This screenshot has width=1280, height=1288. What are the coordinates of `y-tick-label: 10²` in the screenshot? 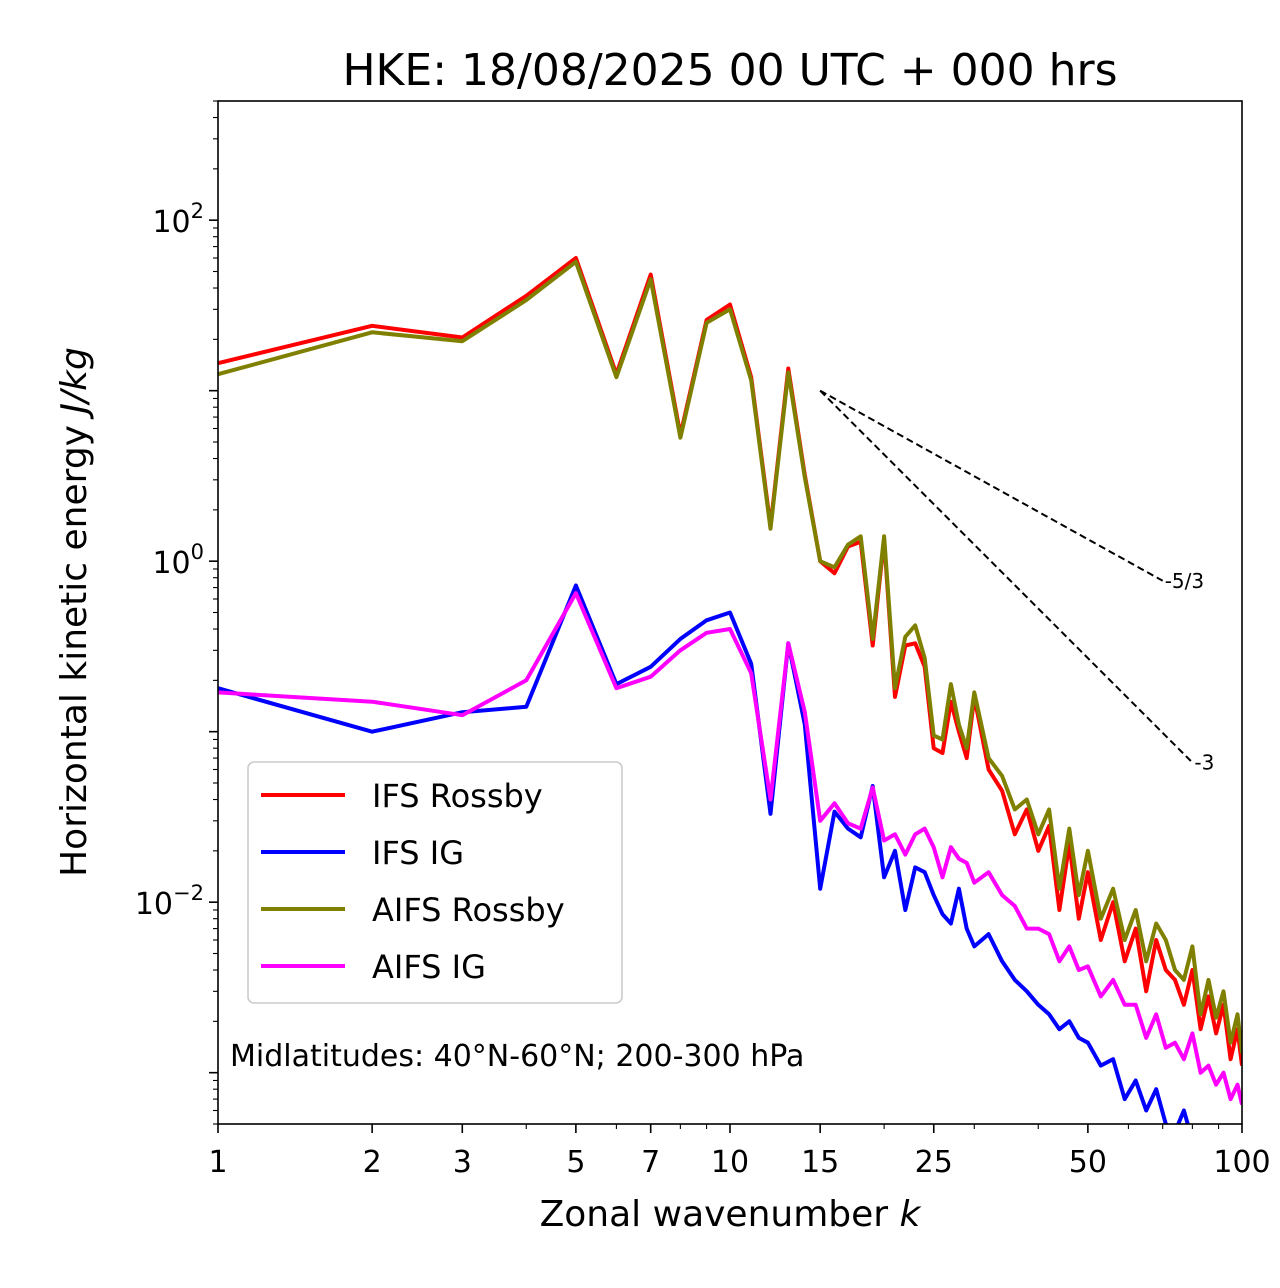 It's located at (178, 219).